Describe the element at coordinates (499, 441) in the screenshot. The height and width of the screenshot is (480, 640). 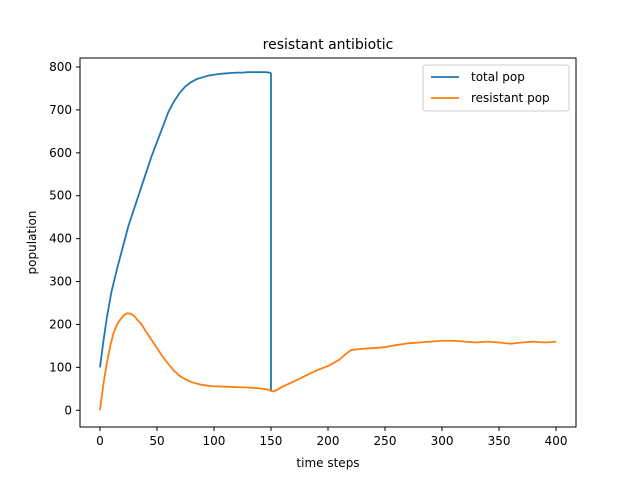
I see `x-tick-label: 350` at that location.